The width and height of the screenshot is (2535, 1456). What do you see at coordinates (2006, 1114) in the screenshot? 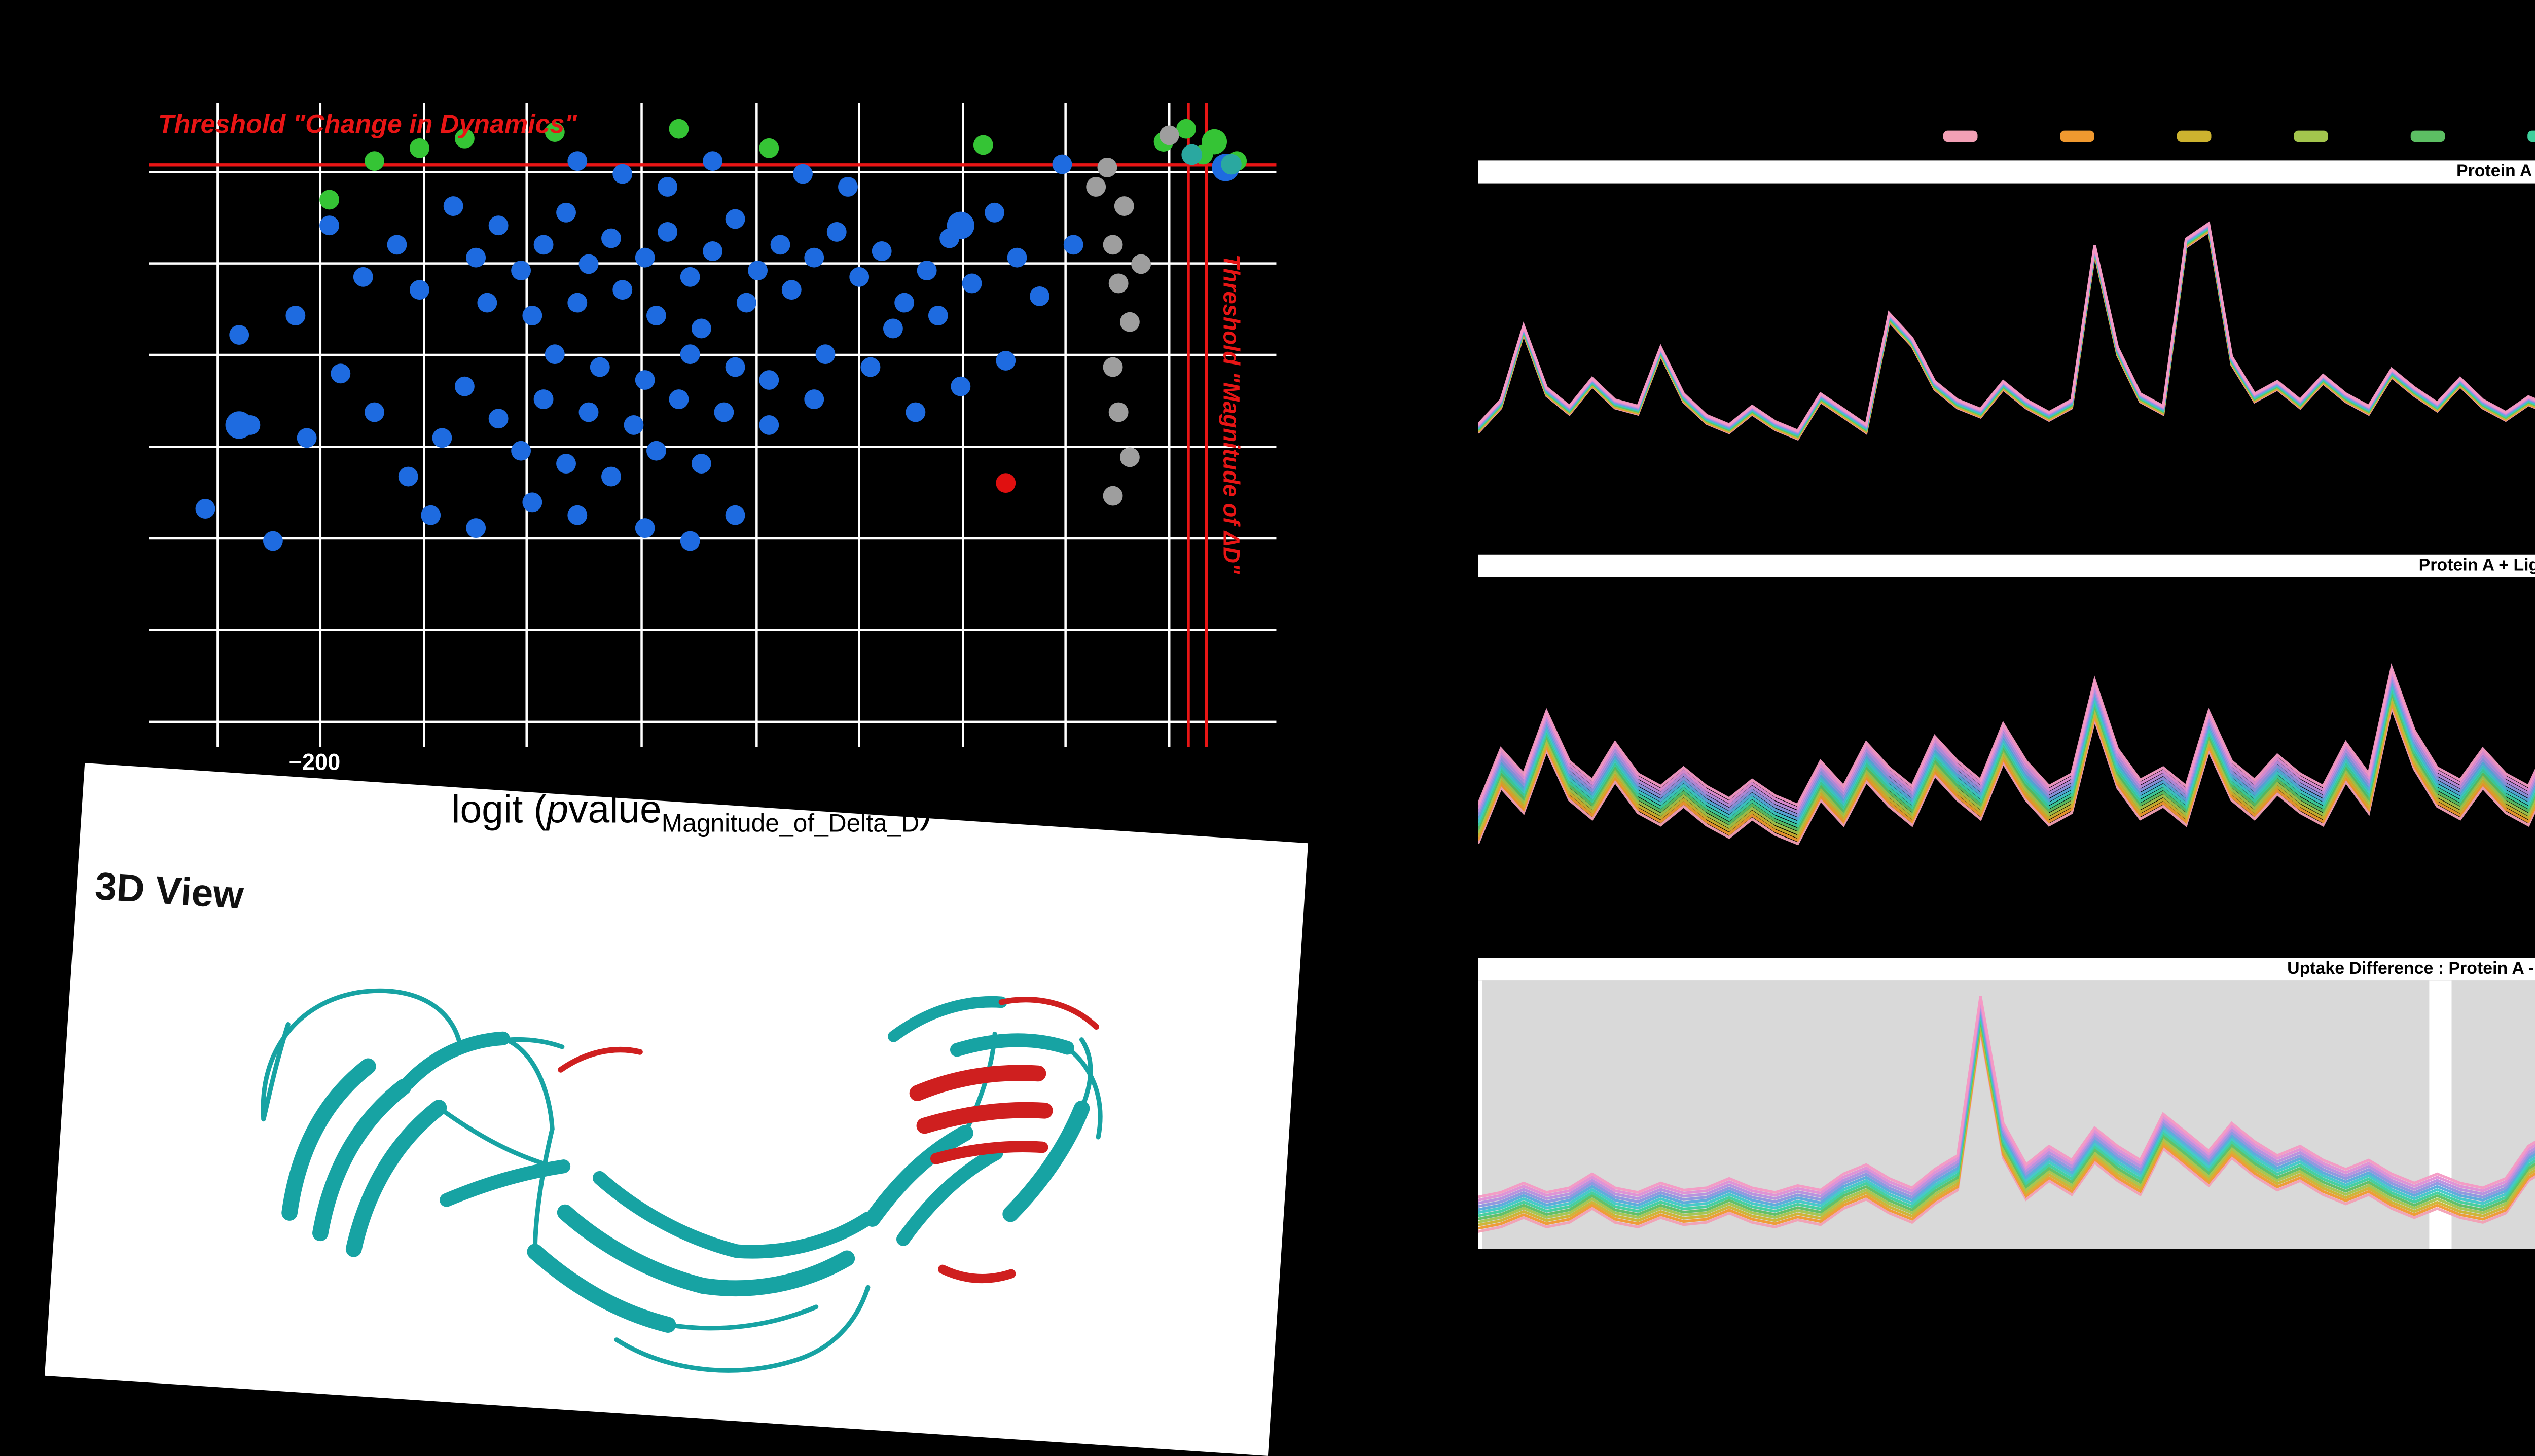
I see `uptake-difference-chart` at bounding box center [2006, 1114].